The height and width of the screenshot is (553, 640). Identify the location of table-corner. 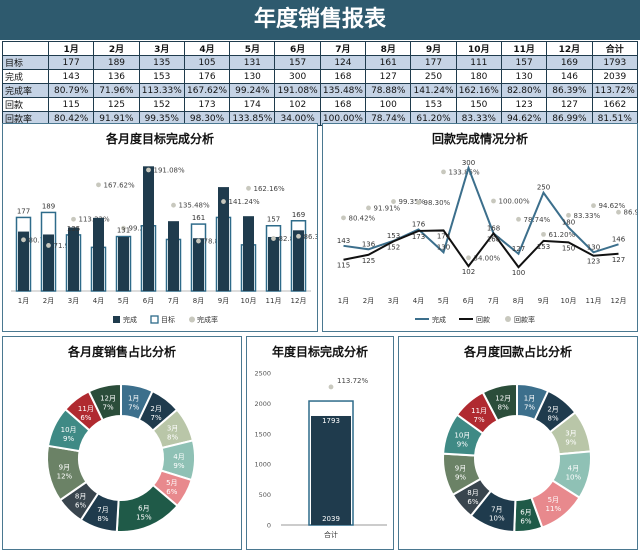
(25, 48).